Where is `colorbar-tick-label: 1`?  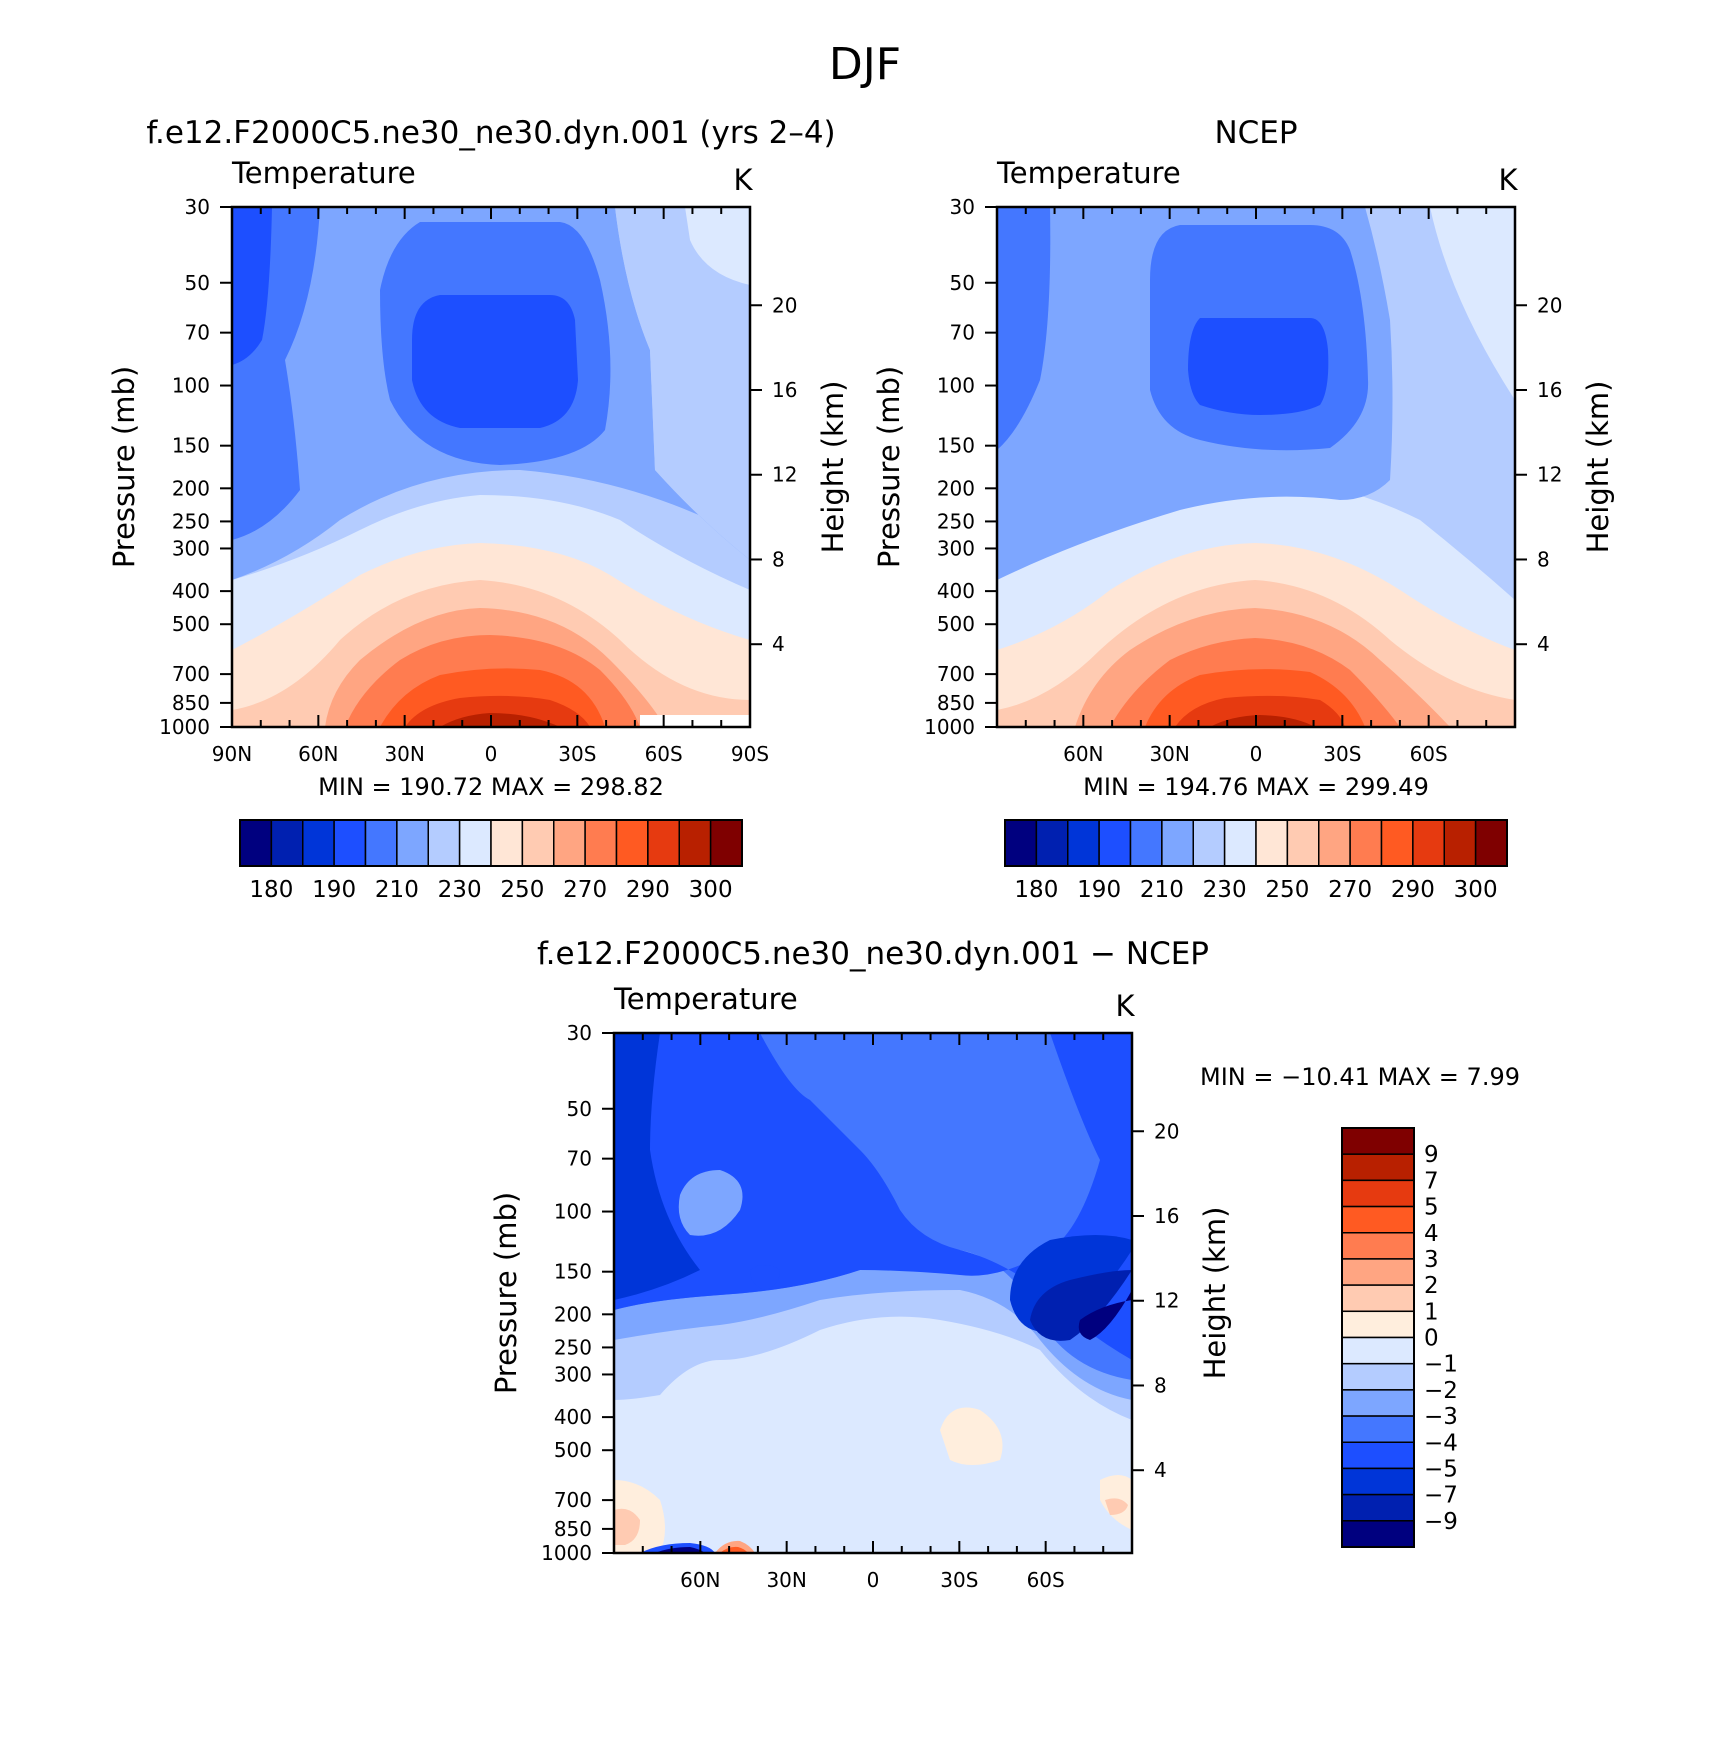 colorbar-tick-label: 1 is located at coordinates (1431, 1312).